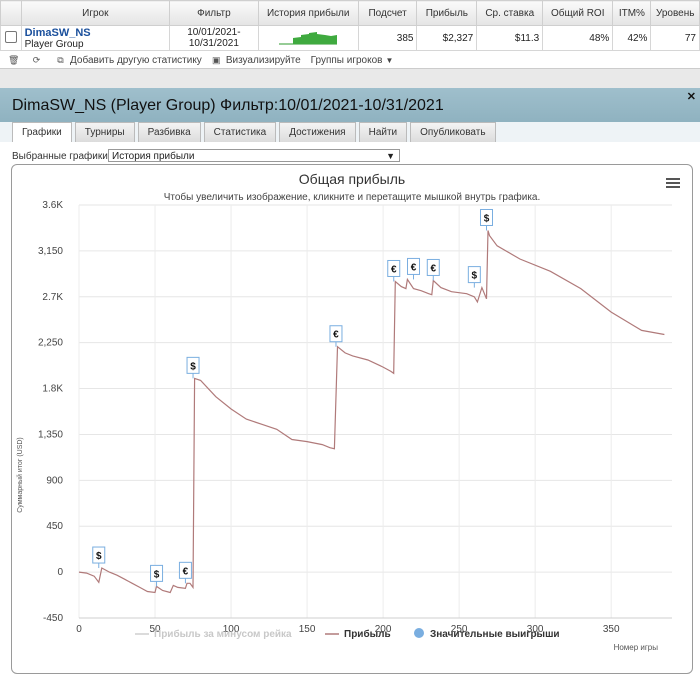 This screenshot has width=700, height=674. What do you see at coordinates (346, 60) in the screenshot?
I see `player-groups-label: Группы игроков` at bounding box center [346, 60].